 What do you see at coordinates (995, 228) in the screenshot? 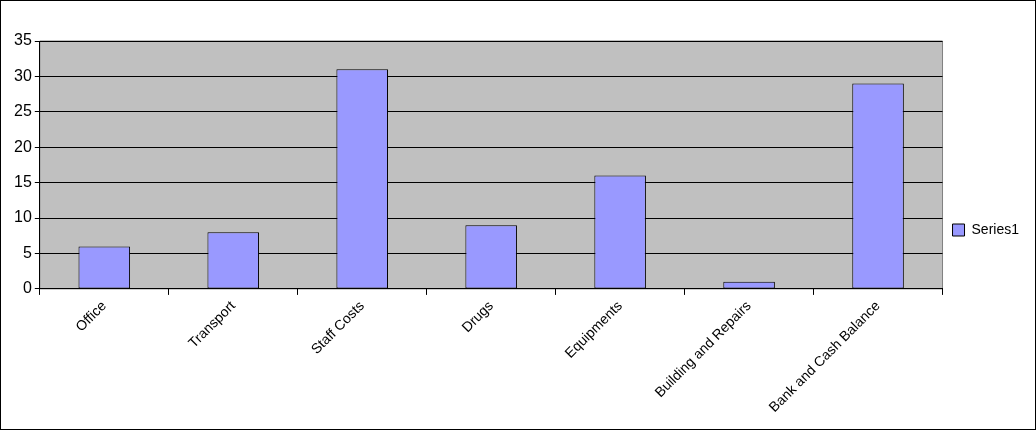
I see `legend-label: Series1` at bounding box center [995, 228].